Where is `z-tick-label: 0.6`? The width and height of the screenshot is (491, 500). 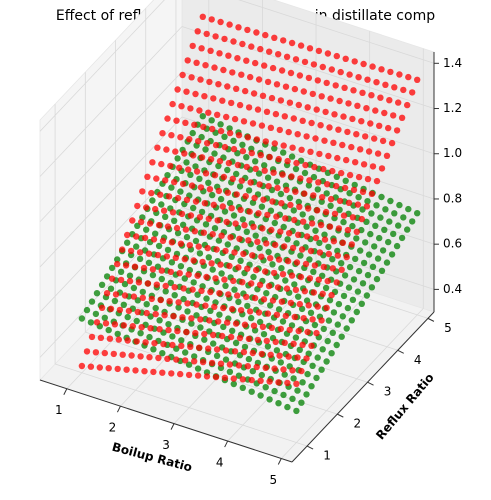 z-tick-label: 0.6 is located at coordinates (452, 244).